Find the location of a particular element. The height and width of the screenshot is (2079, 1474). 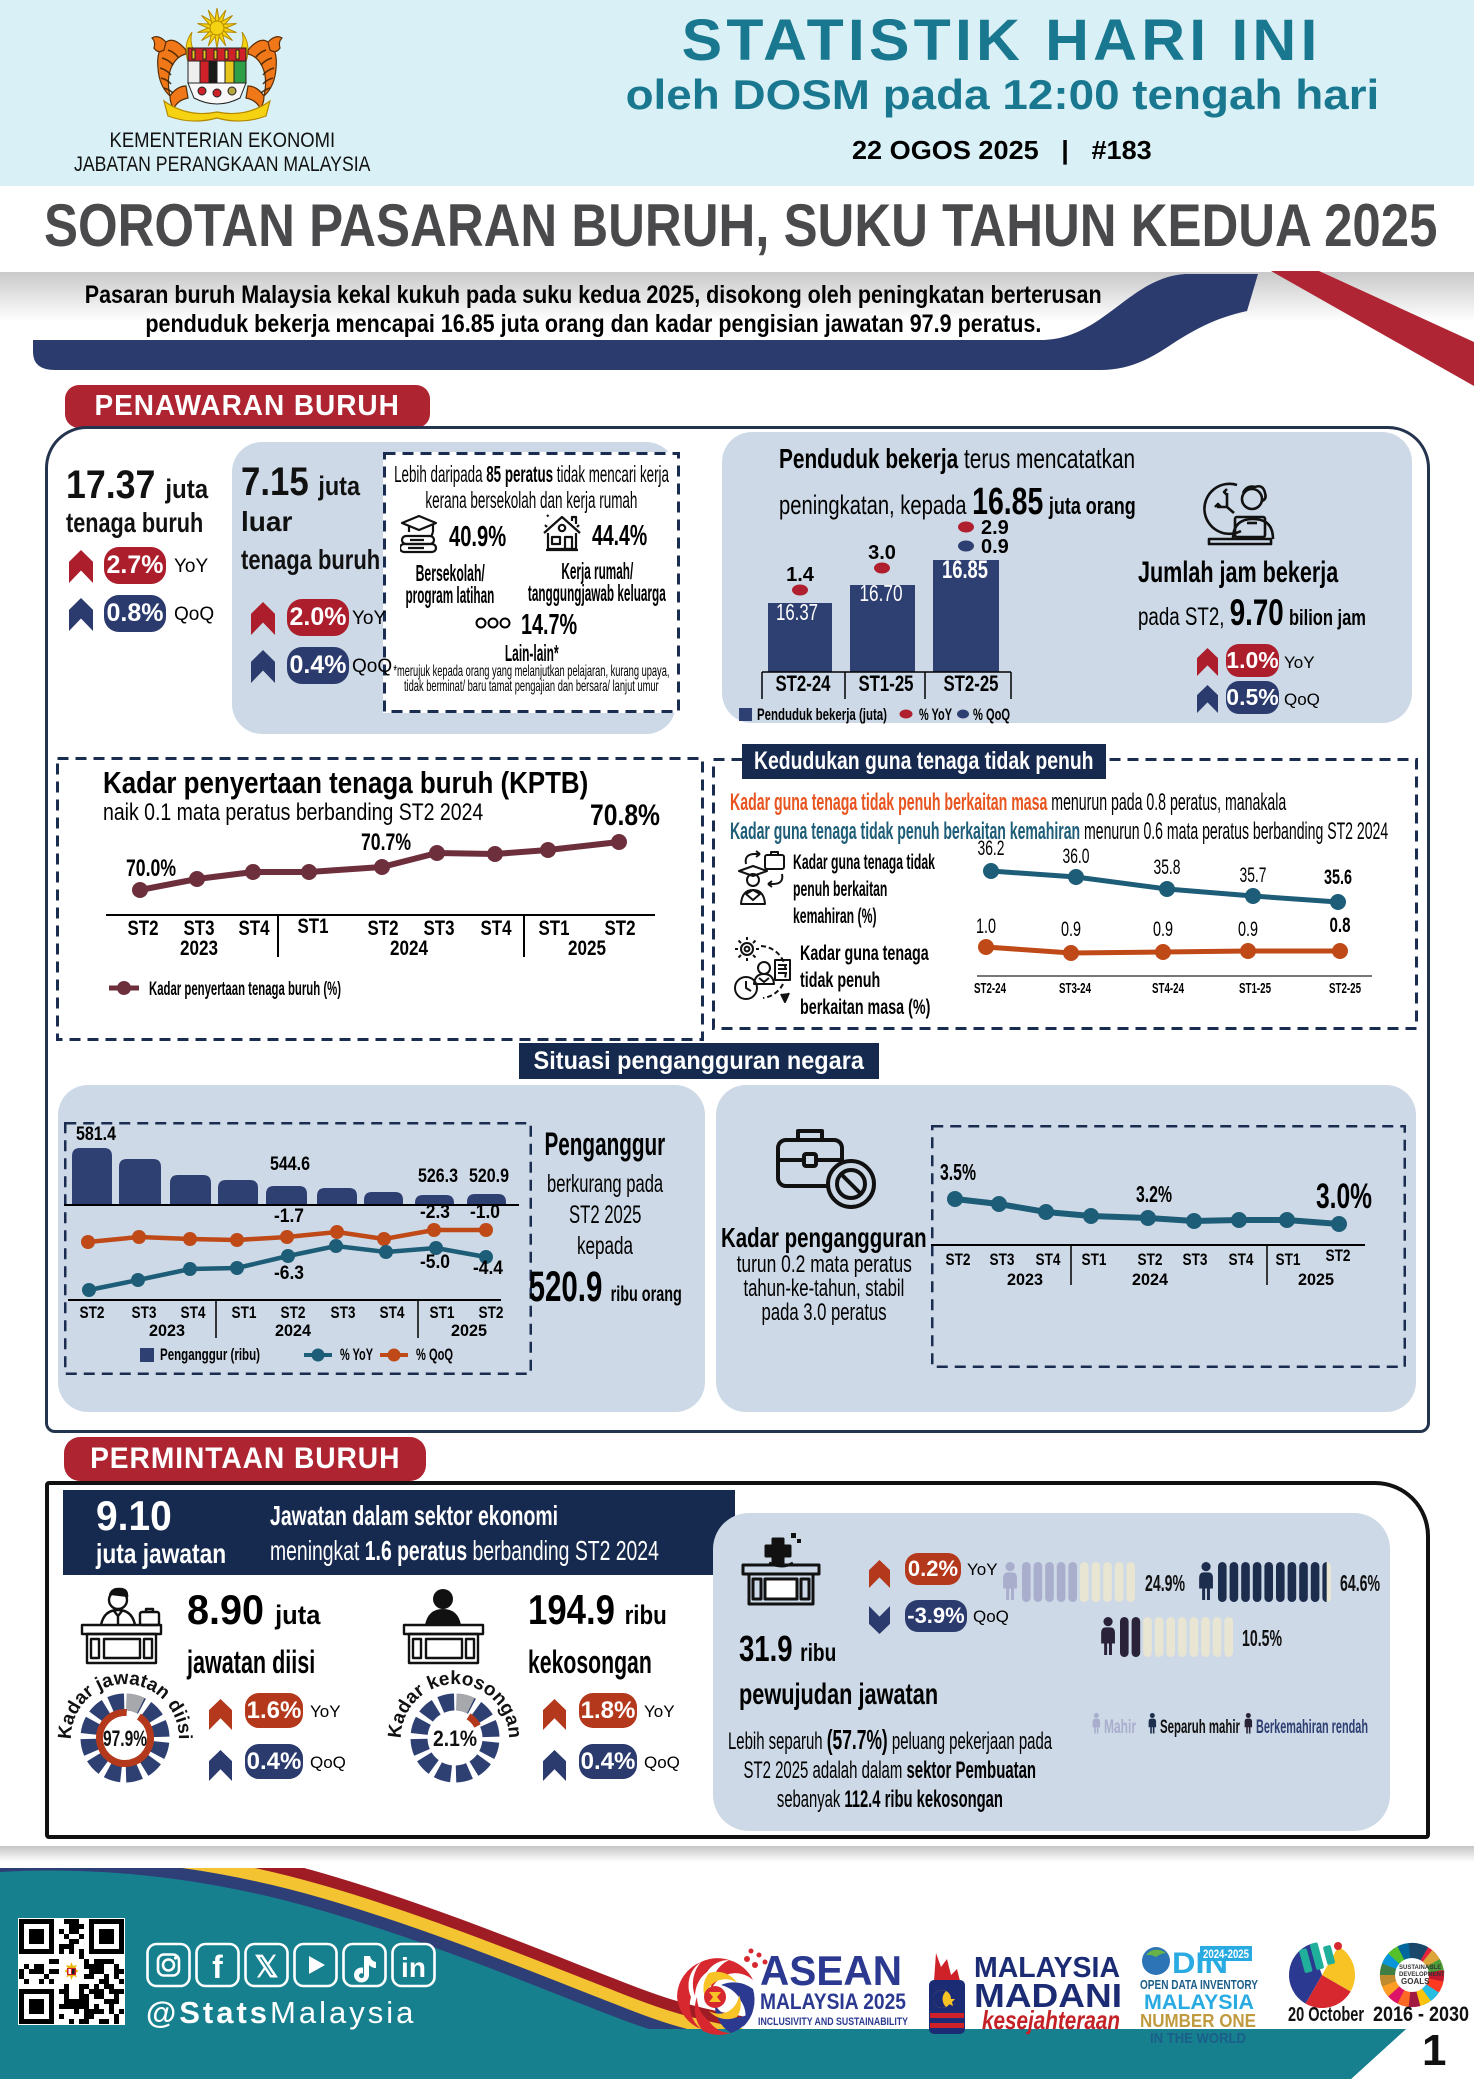

svg-text: OPEN DATA INVENTORY is located at coordinates (1199, 1984).